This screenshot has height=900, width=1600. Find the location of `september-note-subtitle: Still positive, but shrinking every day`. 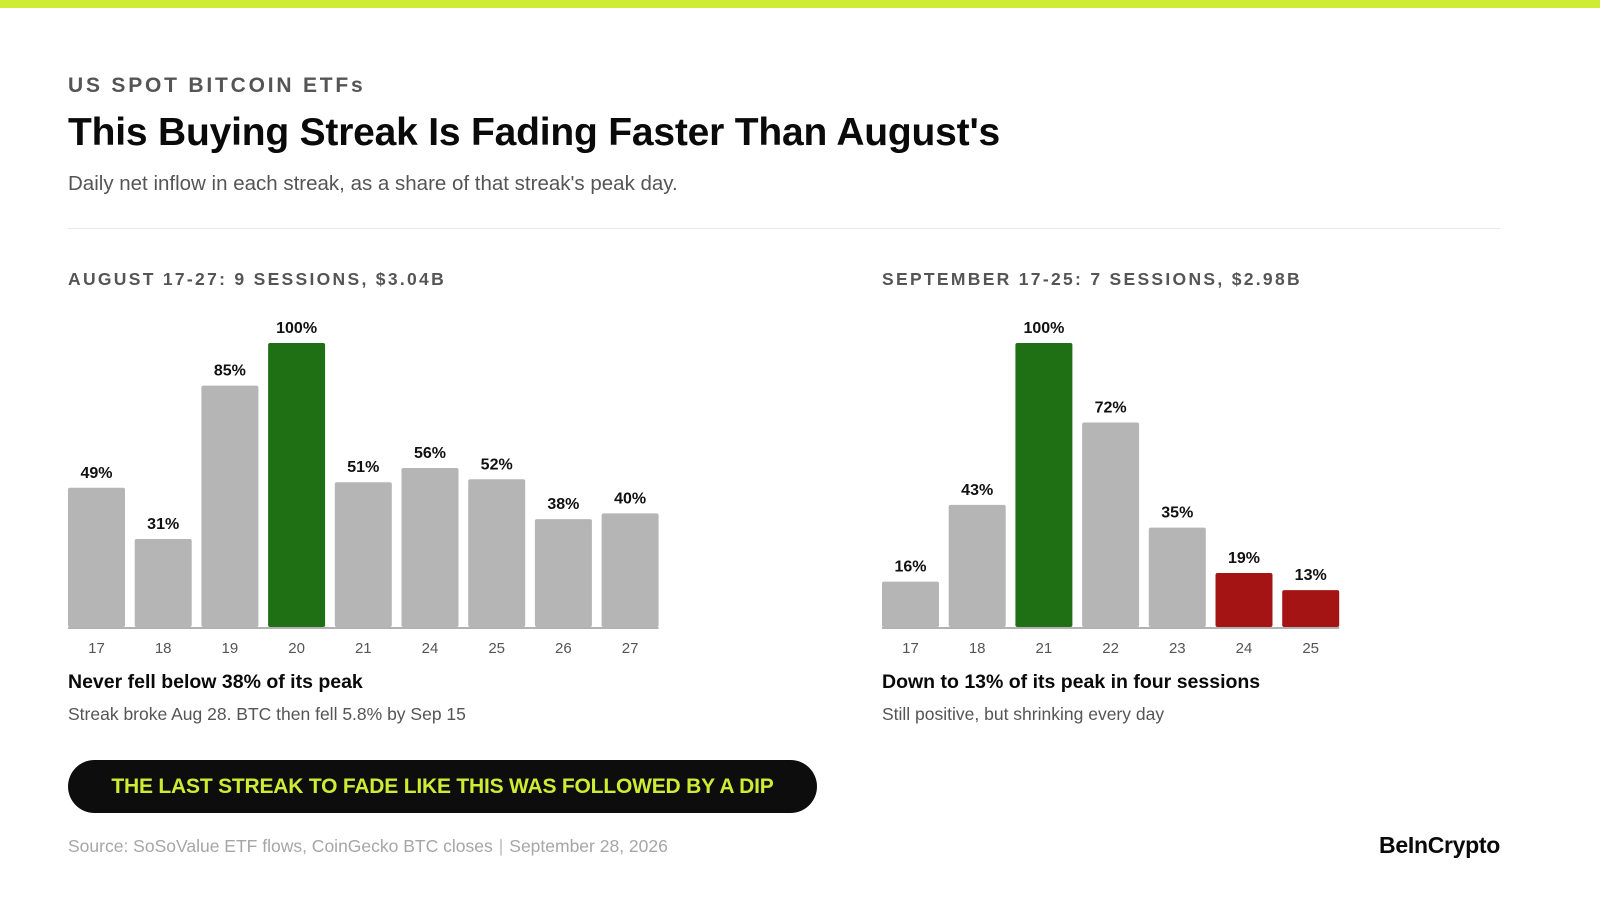

september-note-subtitle: Still positive, but shrinking every day is located at coordinates (1023, 714).